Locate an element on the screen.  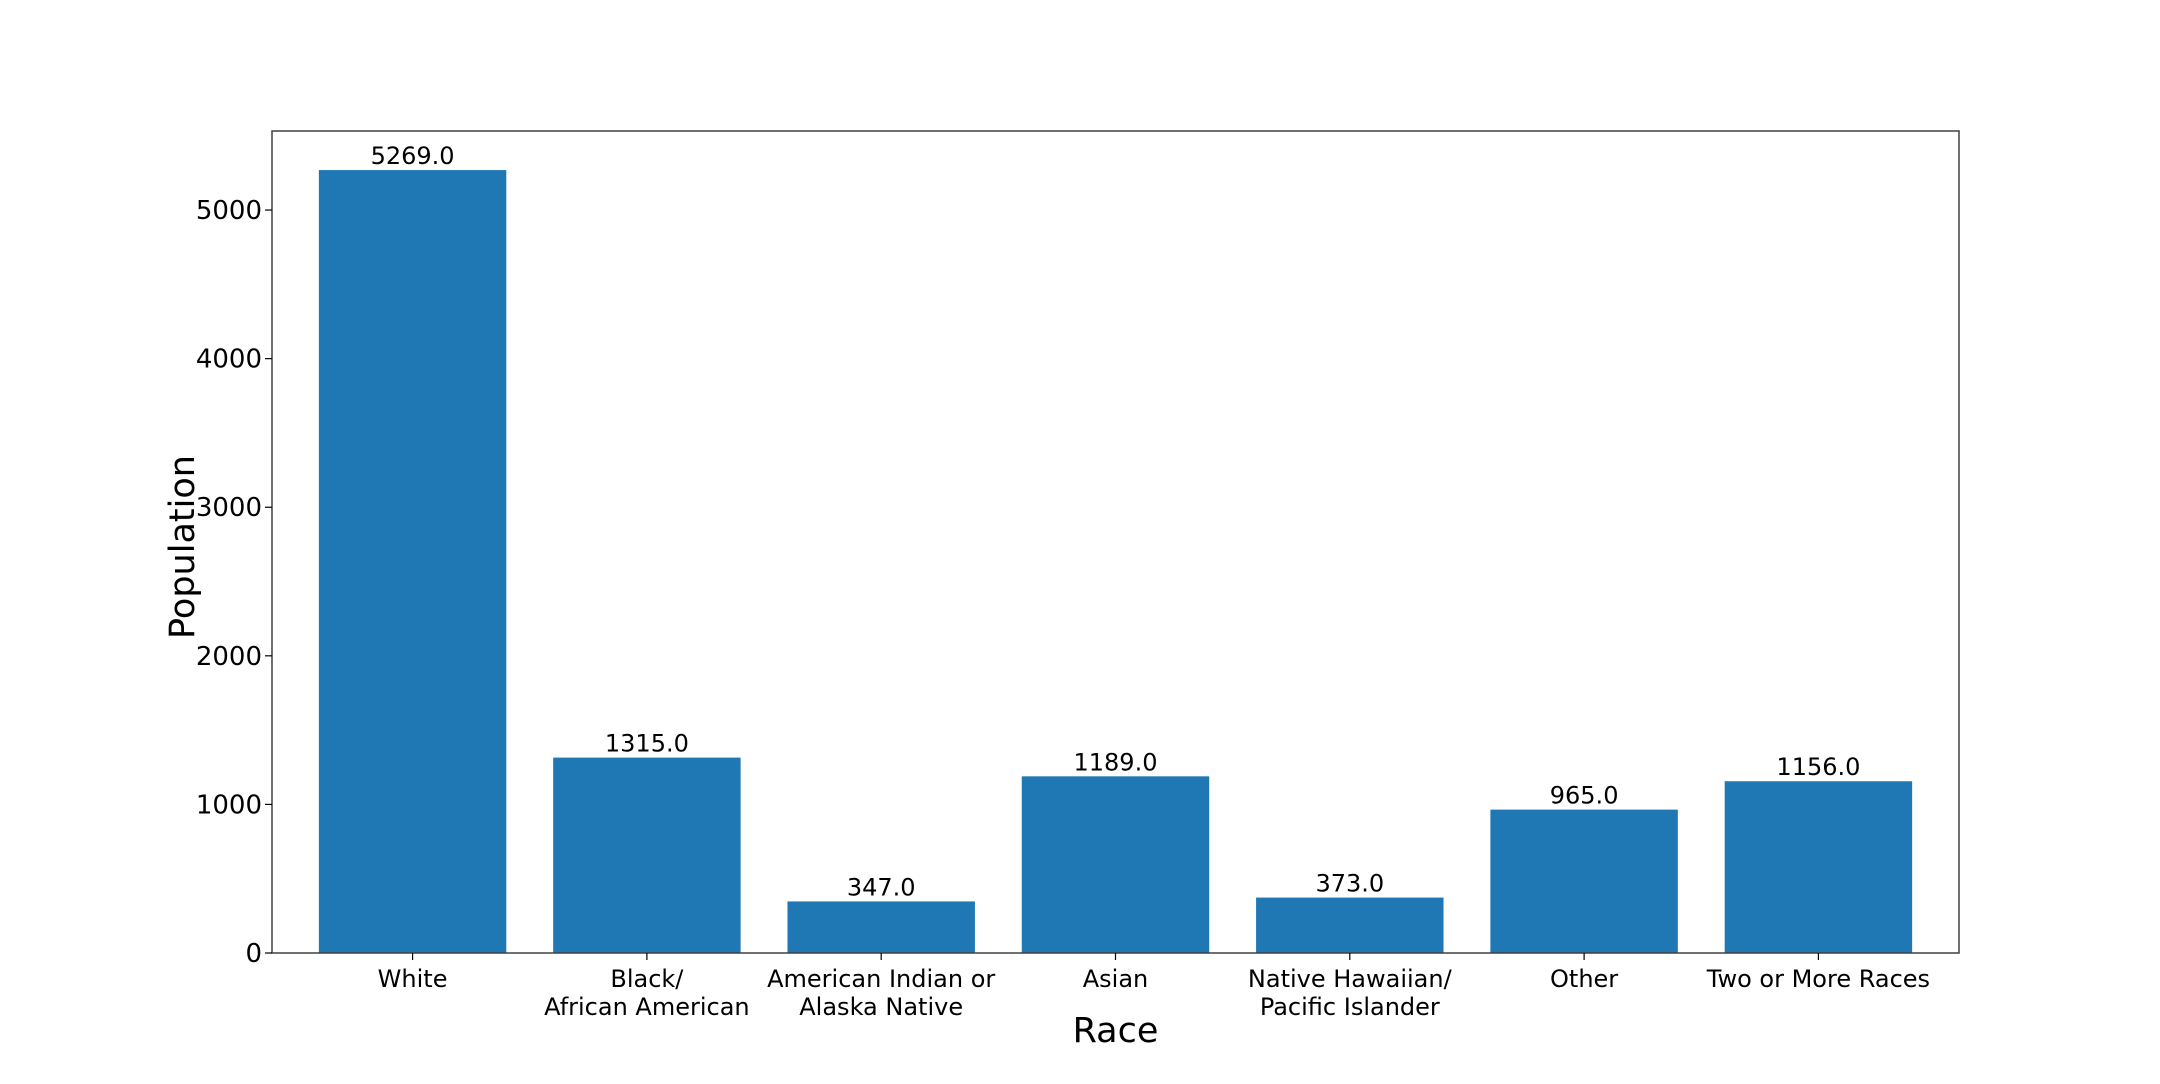
x-tick-label-0: White is located at coordinates (413, 979).